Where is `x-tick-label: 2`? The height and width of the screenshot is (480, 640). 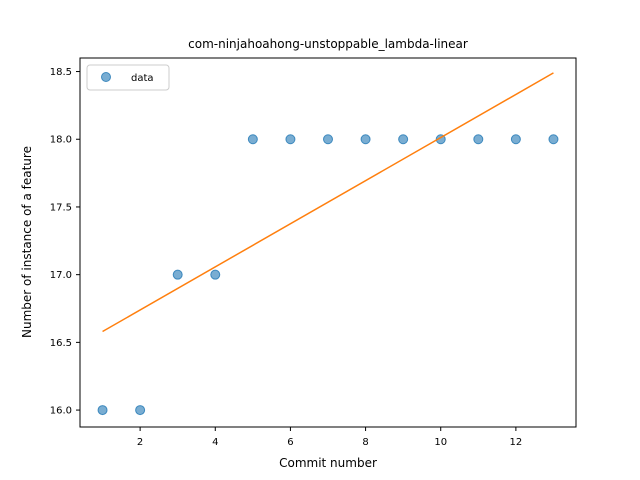 x-tick-label: 2 is located at coordinates (140, 442).